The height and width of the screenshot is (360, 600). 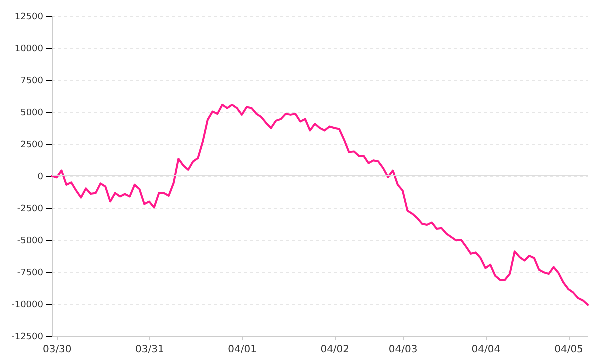 I want to click on x-tick-label: 04/04, so click(x=486, y=350).